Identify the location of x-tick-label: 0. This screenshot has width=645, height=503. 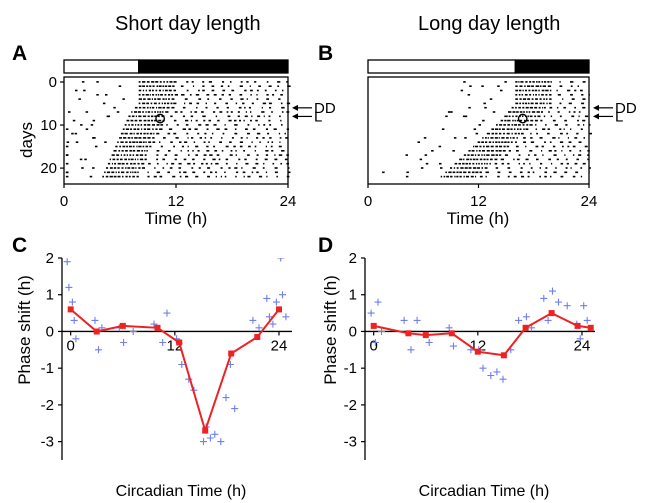
(374, 345).